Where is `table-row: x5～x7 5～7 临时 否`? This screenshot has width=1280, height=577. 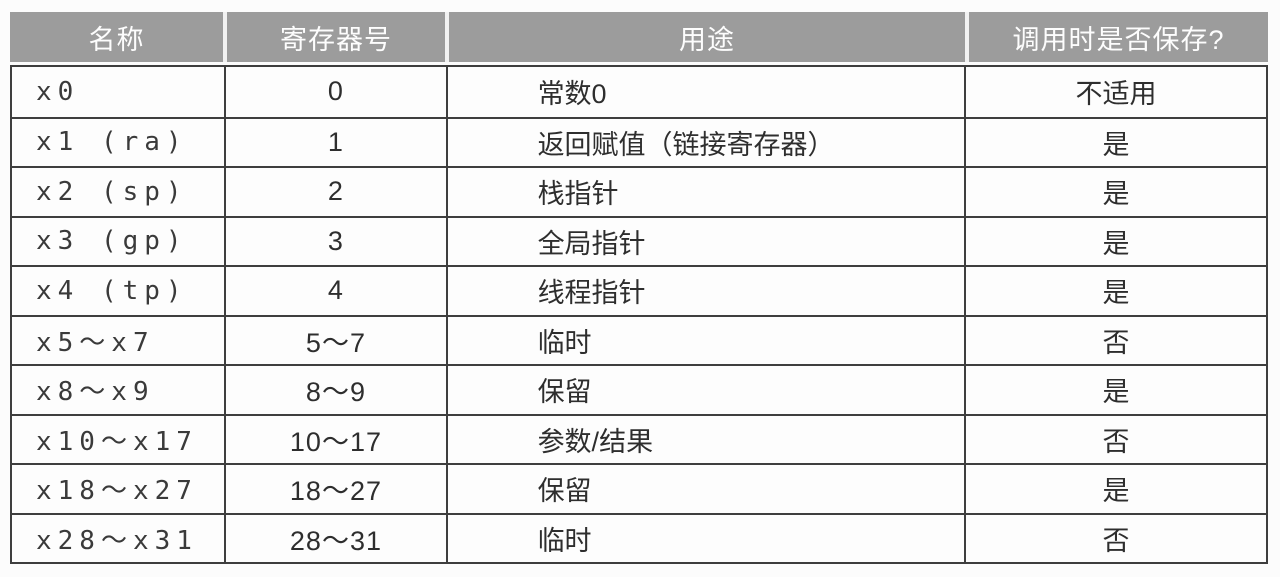
table-row: x5～x7 5～7 临时 否 is located at coordinates (639, 339).